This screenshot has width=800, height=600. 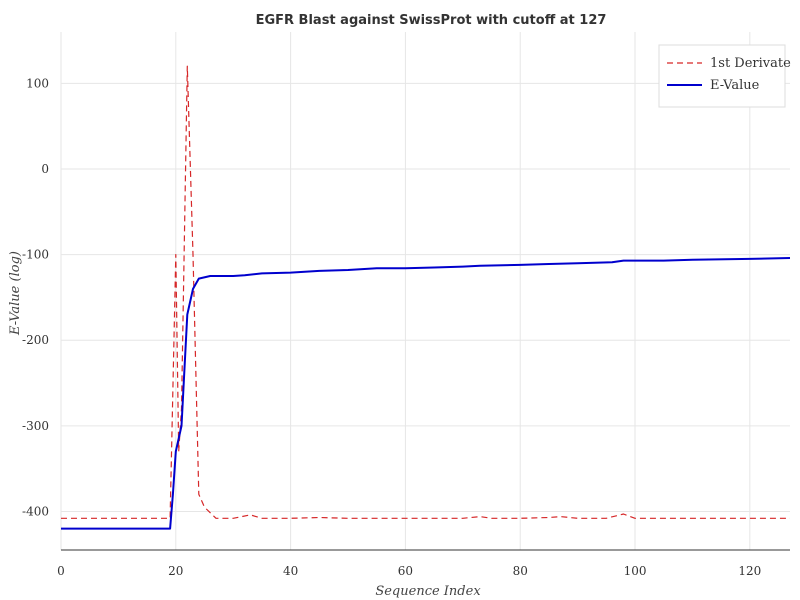 I want to click on legend-box, so click(x=722, y=76).